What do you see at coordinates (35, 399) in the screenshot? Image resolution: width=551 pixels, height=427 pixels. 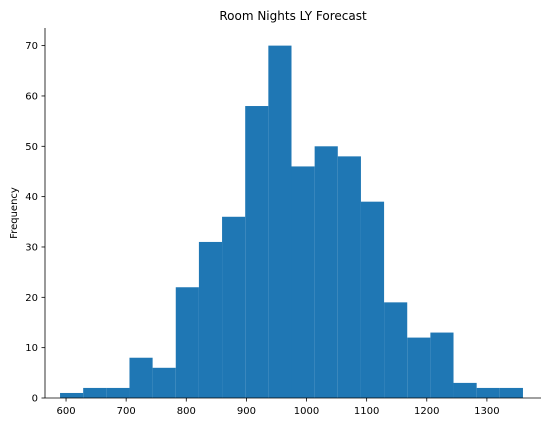 I see `y-tick-label: 0` at bounding box center [35, 399].